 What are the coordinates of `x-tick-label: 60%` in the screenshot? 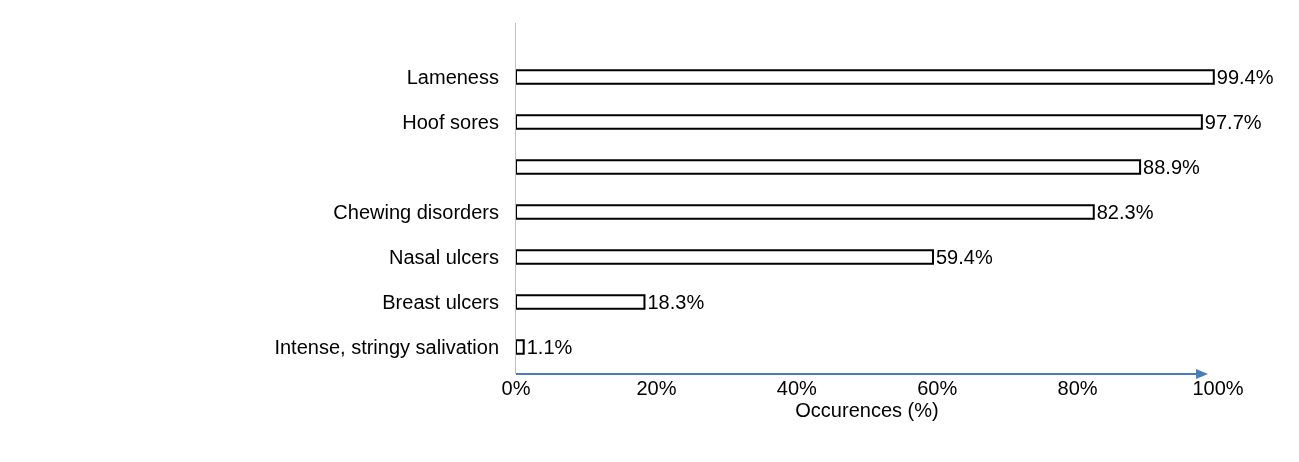 It's located at (937, 388).